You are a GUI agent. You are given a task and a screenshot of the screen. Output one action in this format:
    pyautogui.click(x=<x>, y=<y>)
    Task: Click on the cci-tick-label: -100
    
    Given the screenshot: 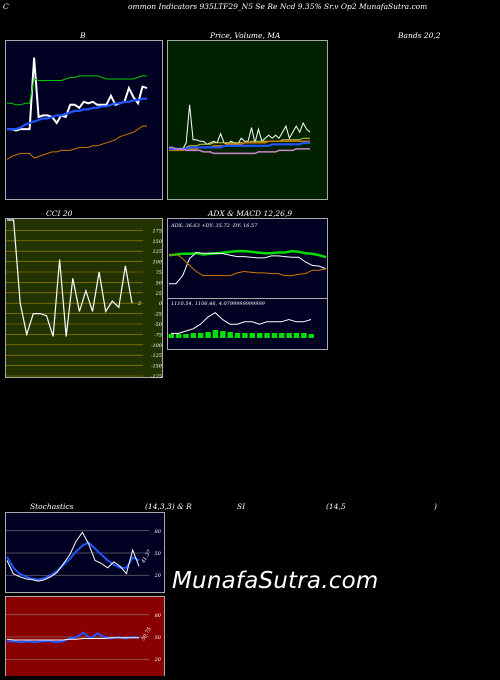 What is the action you would take?
    pyautogui.click(x=157, y=346)
    